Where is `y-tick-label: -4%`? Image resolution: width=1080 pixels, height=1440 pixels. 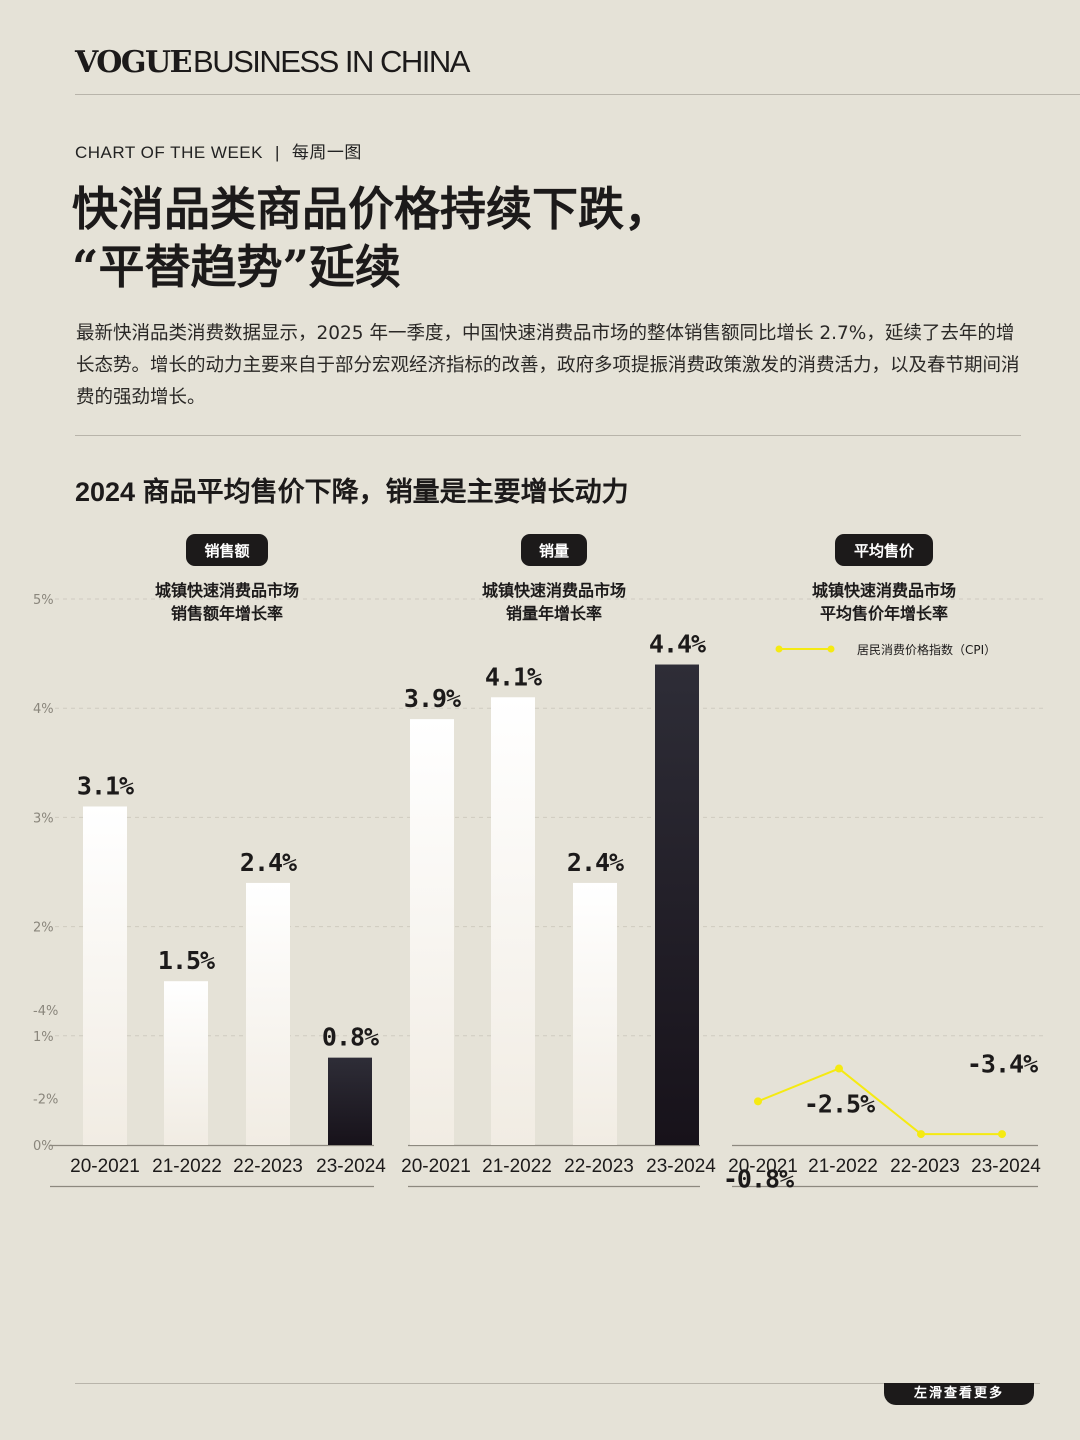 y-tick-label: -4% is located at coordinates (45, 1011).